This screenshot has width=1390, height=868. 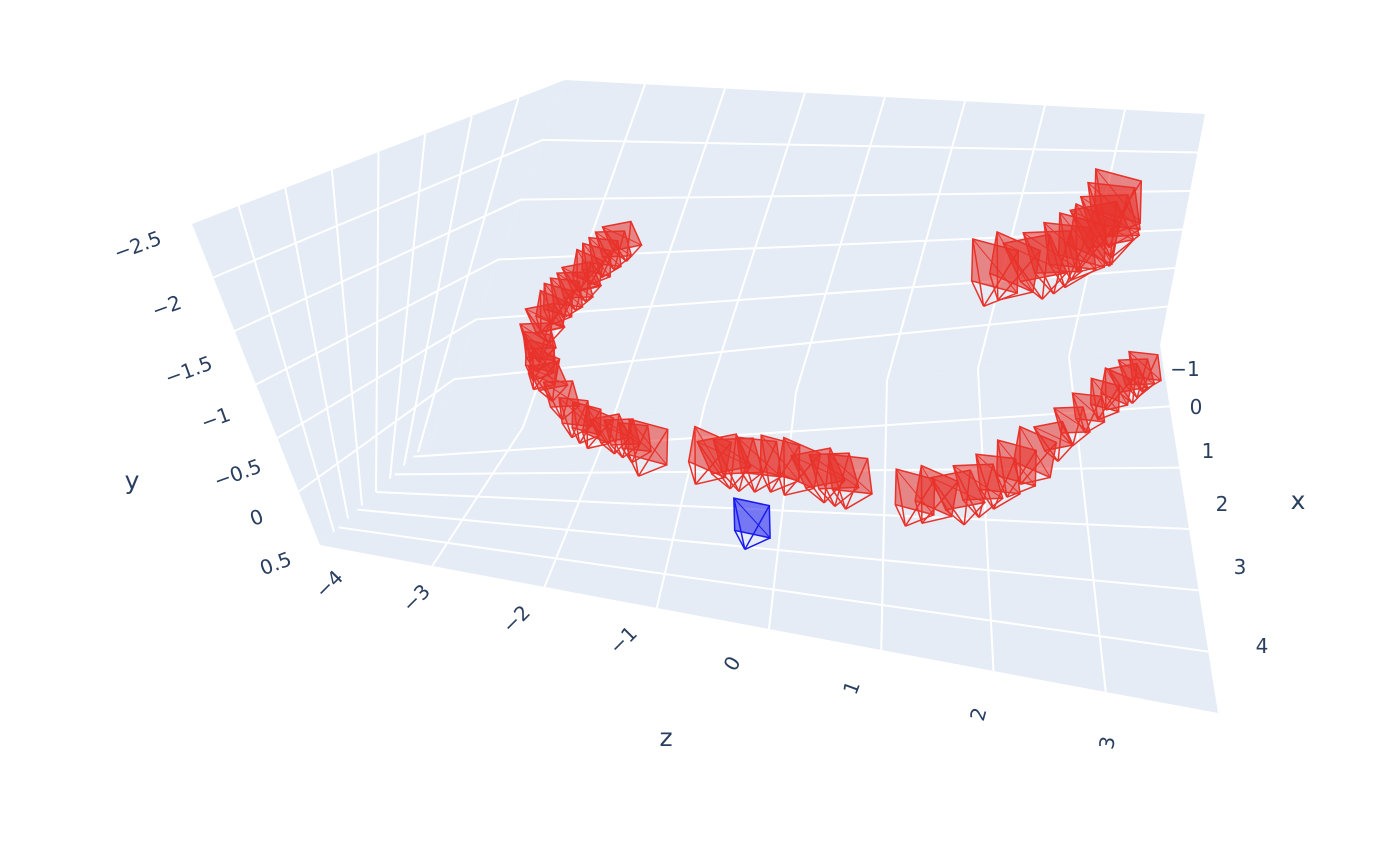 What do you see at coordinates (516, 619) in the screenshot?
I see `z-tick-label: −2` at bounding box center [516, 619].